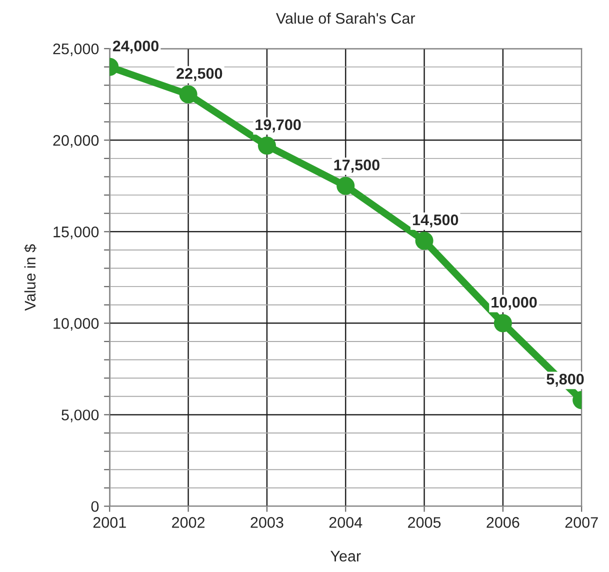 Image resolution: width=609 pixels, height=572 pixels. I want to click on data-label: 5,800, so click(565, 380).